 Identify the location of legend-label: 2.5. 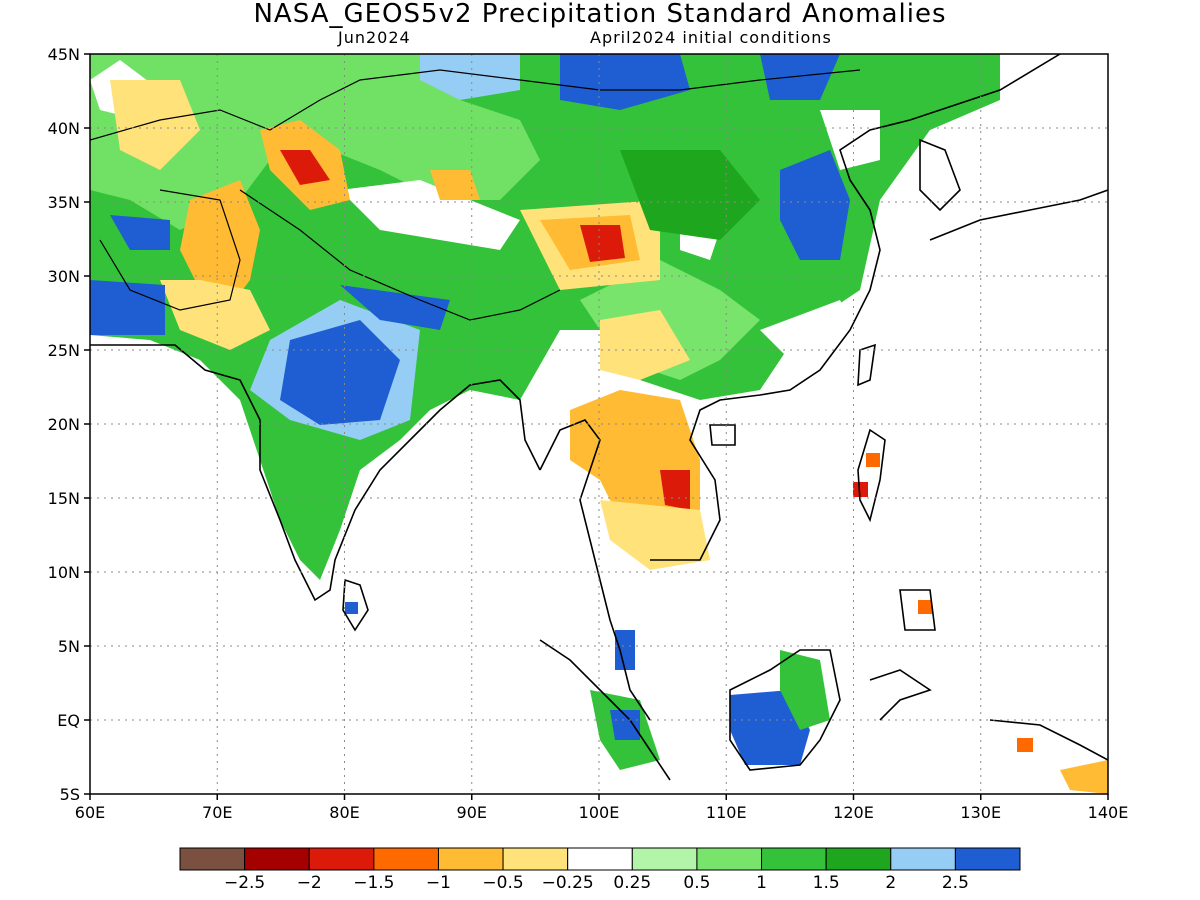
(955, 883).